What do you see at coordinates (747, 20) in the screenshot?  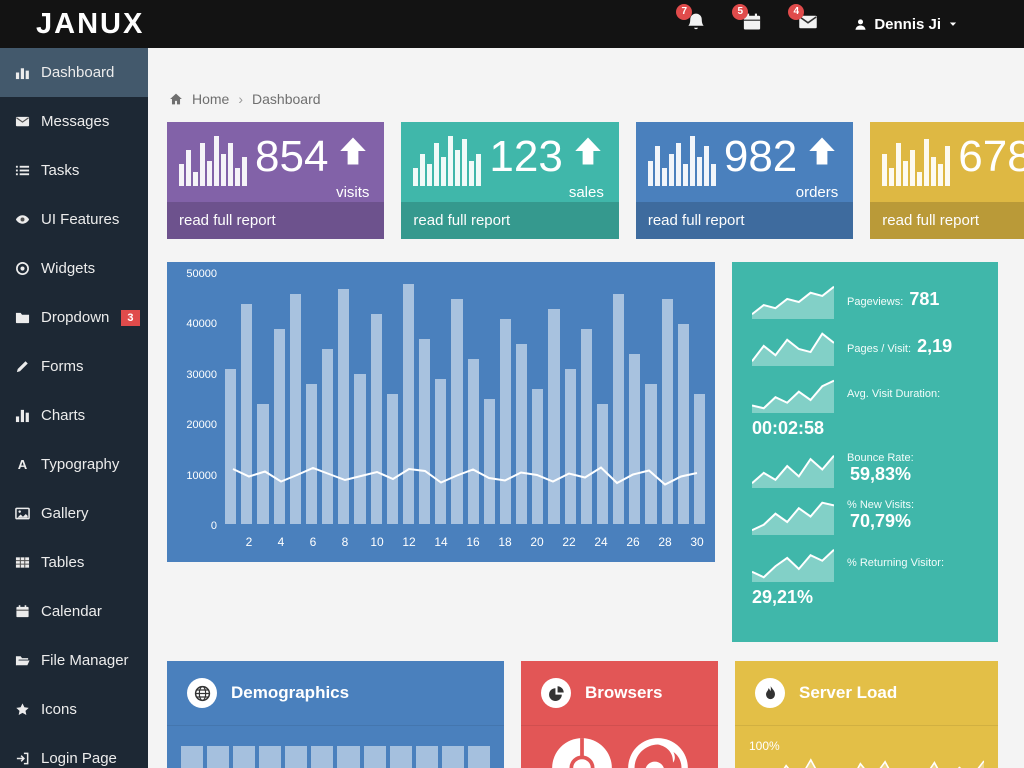 I see `events-button: 5` at bounding box center [747, 20].